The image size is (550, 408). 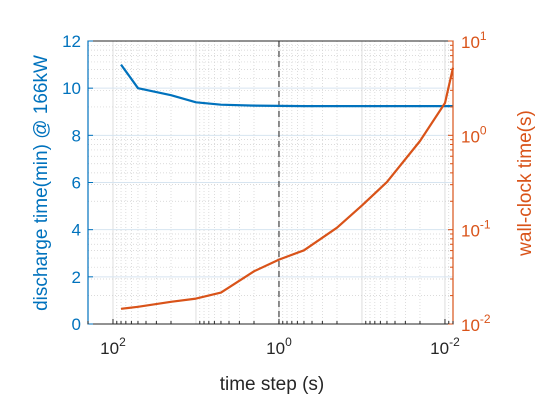 What do you see at coordinates (474, 40) in the screenshot?
I see `right-tick-label: 10¹` at bounding box center [474, 40].